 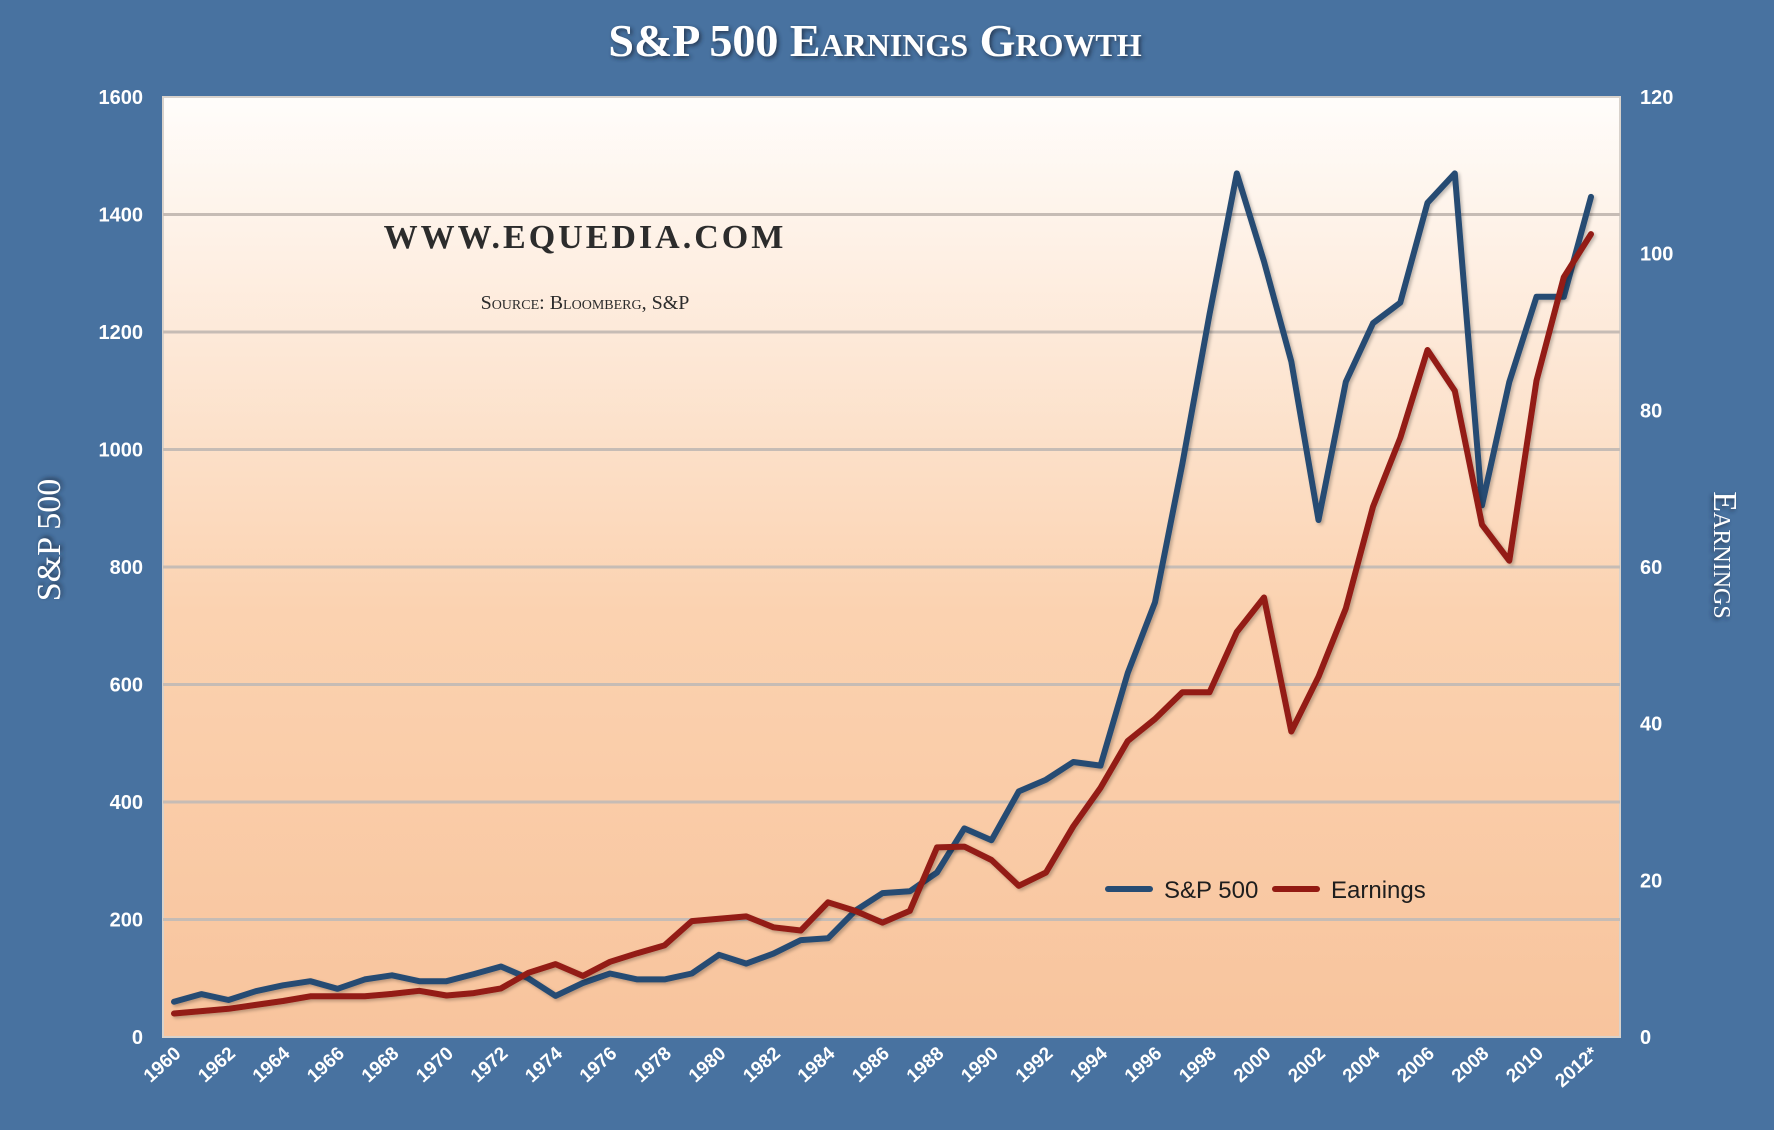 What do you see at coordinates (1524, 1065) in the screenshot?
I see `x-tick-label: 2010` at bounding box center [1524, 1065].